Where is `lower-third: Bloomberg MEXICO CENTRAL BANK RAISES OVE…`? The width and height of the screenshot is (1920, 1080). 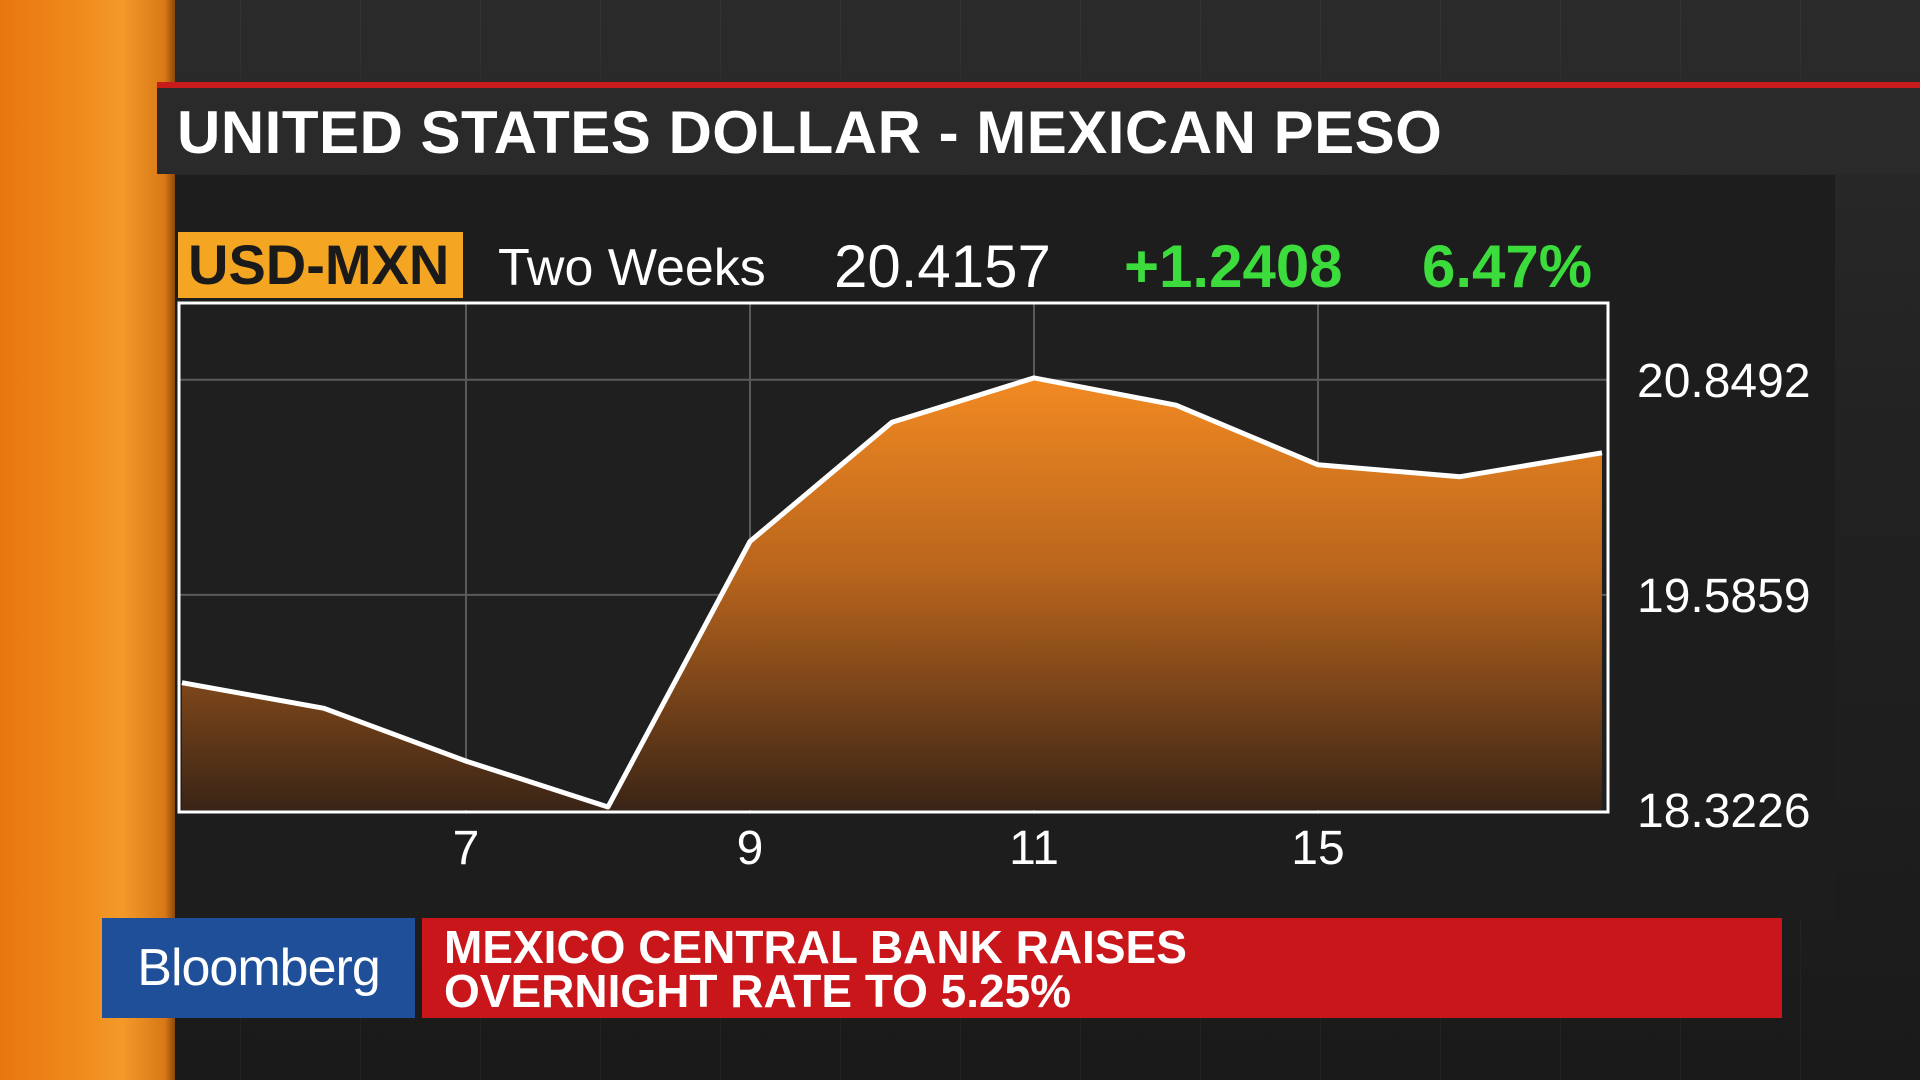 lower-third: Bloomberg MEXICO CENTRAL BANK RAISES OVE… is located at coordinates (942, 968).